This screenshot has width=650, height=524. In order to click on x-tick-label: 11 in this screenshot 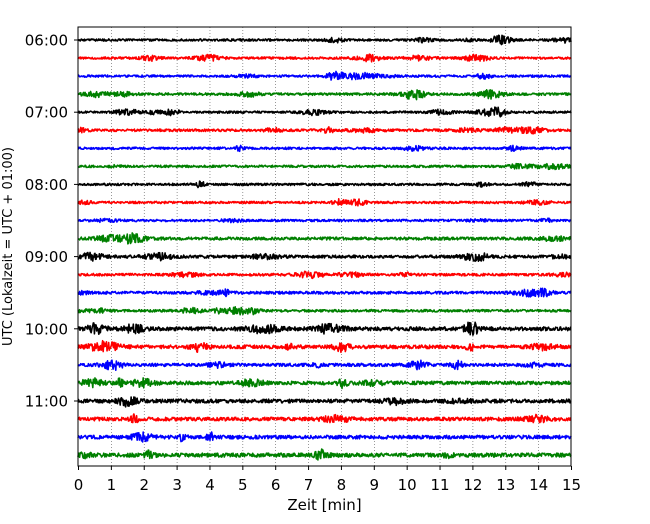, I will do `click(439, 485)`.